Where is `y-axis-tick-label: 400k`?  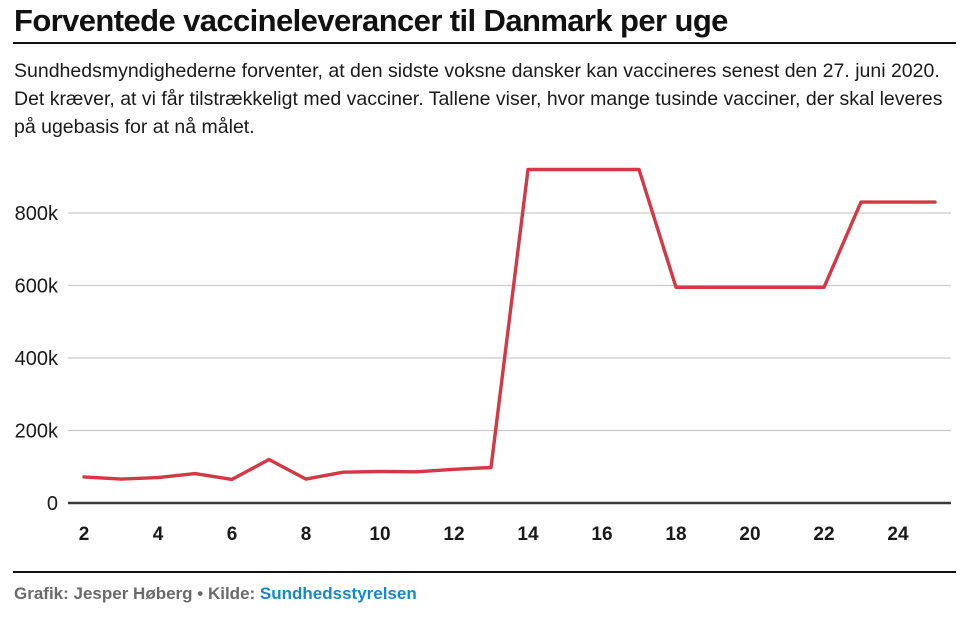 y-axis-tick-label: 400k is located at coordinates (37, 359).